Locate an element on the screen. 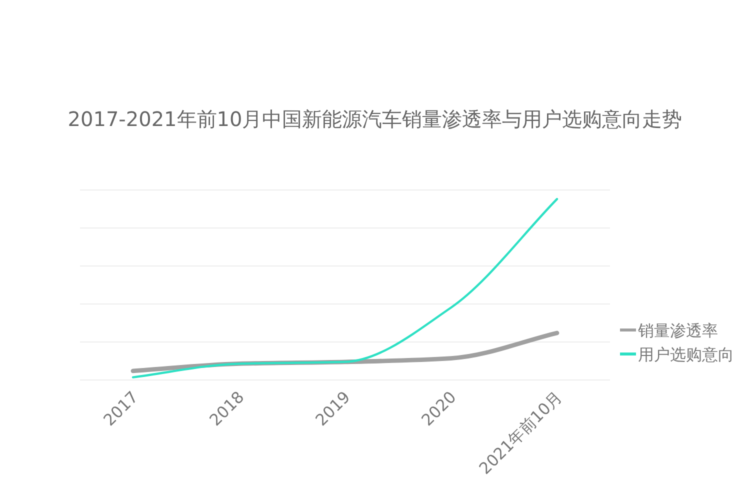 This screenshot has width=753, height=502. legend-label: 销量渗透率 is located at coordinates (677, 330).